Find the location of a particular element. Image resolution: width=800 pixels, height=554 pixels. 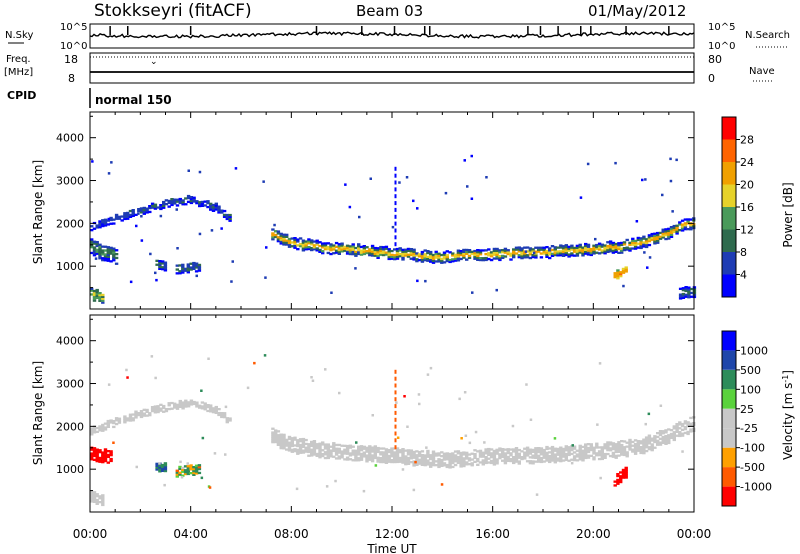

x-tick-label: 00:00 is located at coordinates (694, 534).